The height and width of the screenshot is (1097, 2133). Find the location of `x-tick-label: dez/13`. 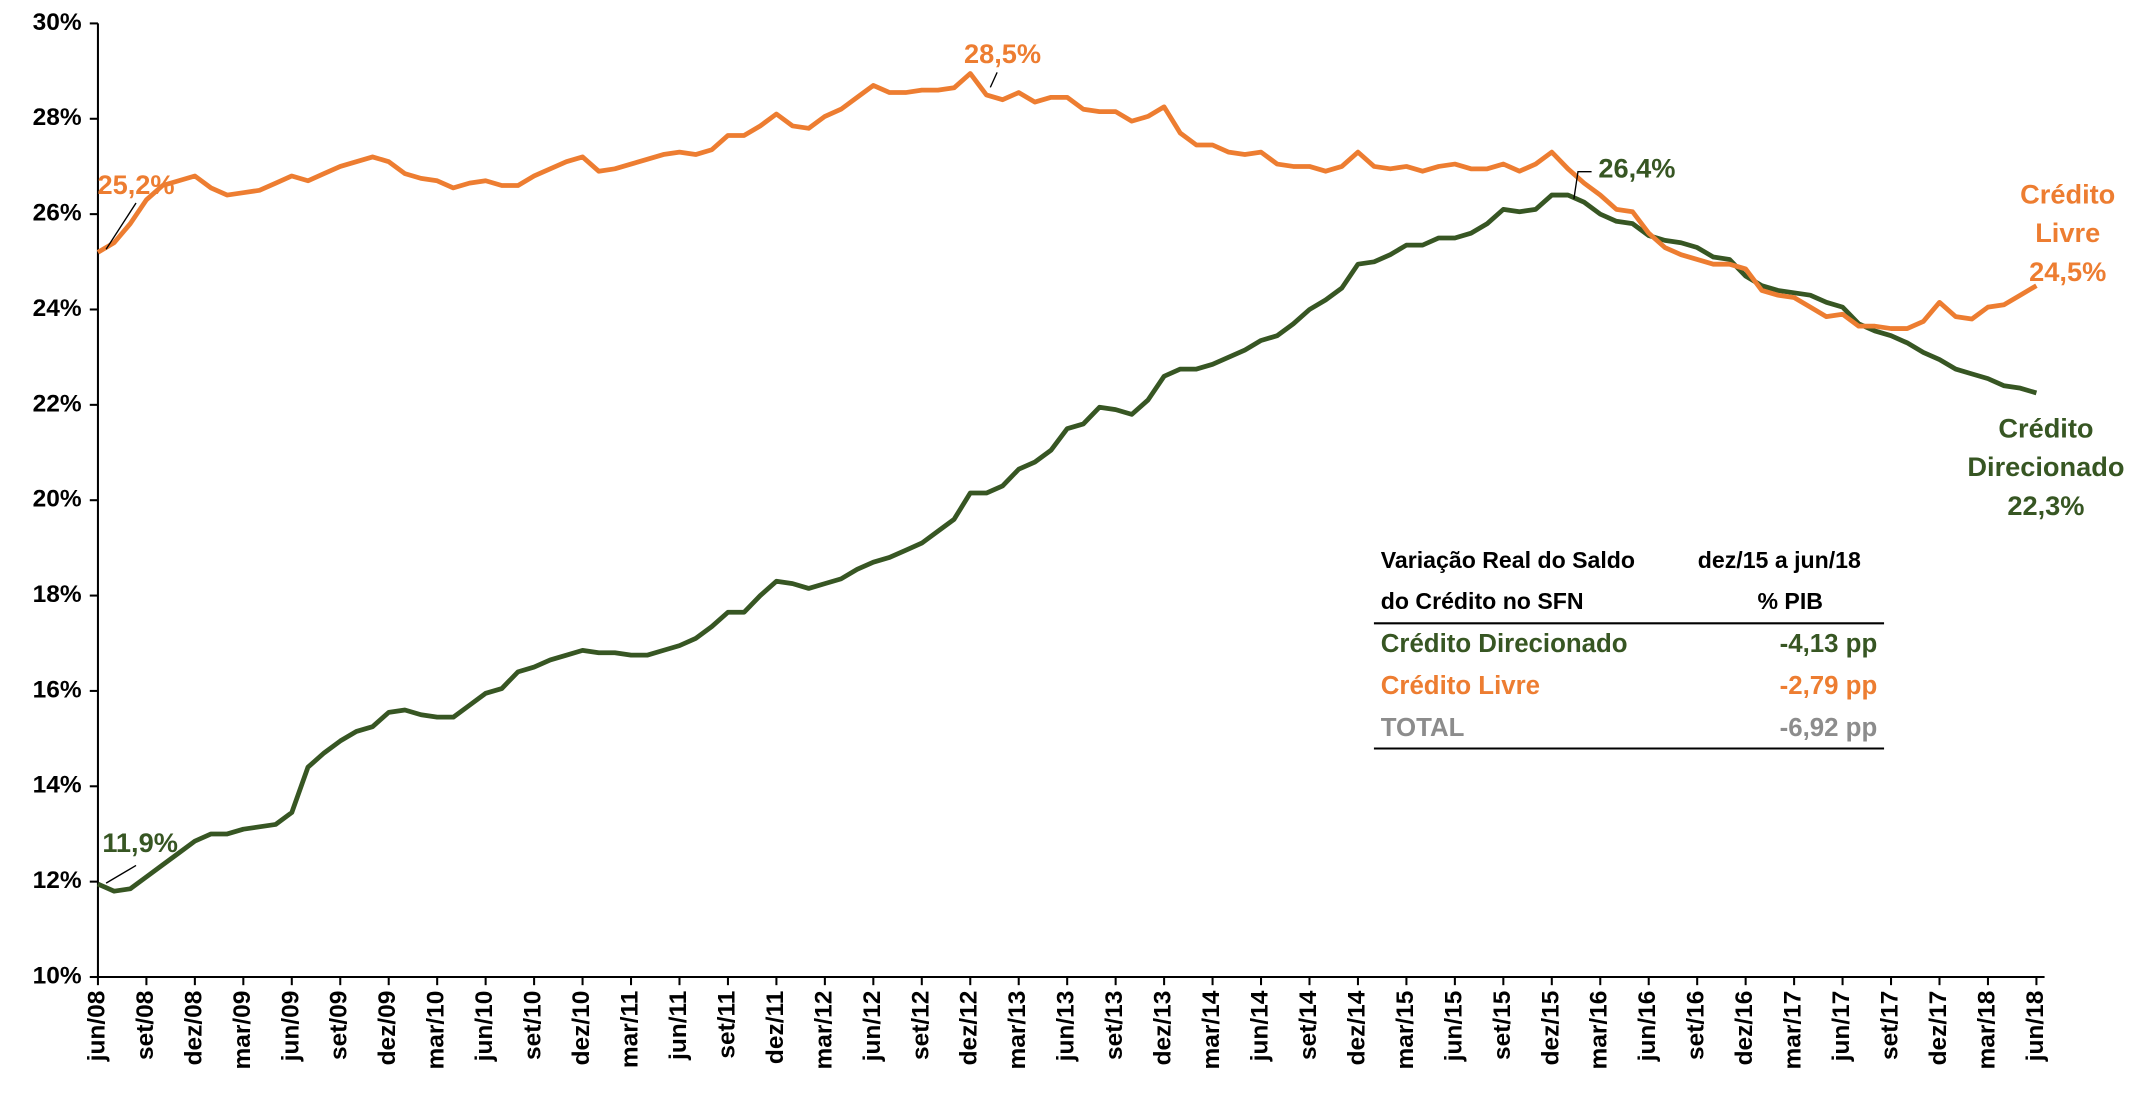

x-tick-label: dez/13 is located at coordinates (1163, 1028).